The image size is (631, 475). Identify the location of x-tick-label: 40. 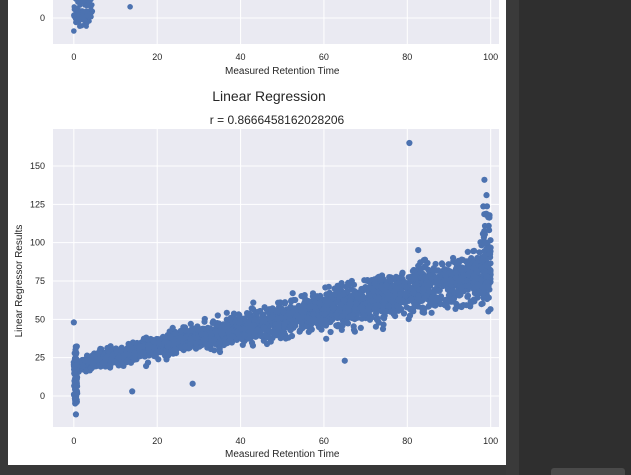
(241, 441).